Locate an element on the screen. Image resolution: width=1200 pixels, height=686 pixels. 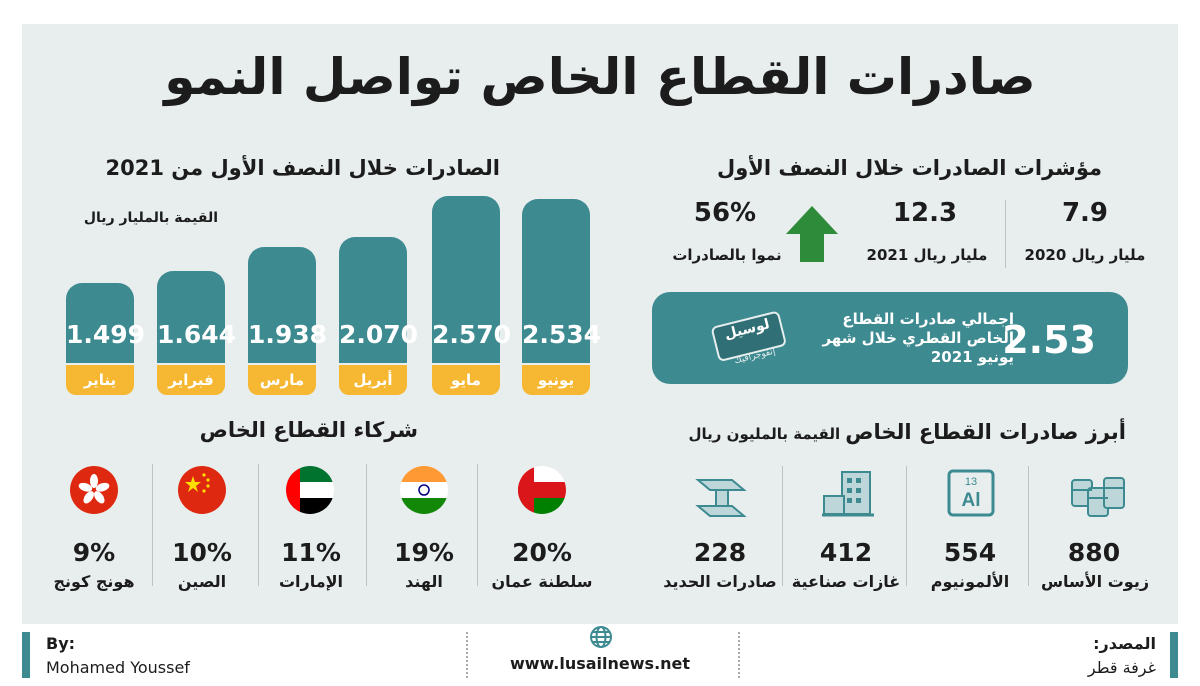
bar-category-label: مارس is located at coordinates (282, 380).